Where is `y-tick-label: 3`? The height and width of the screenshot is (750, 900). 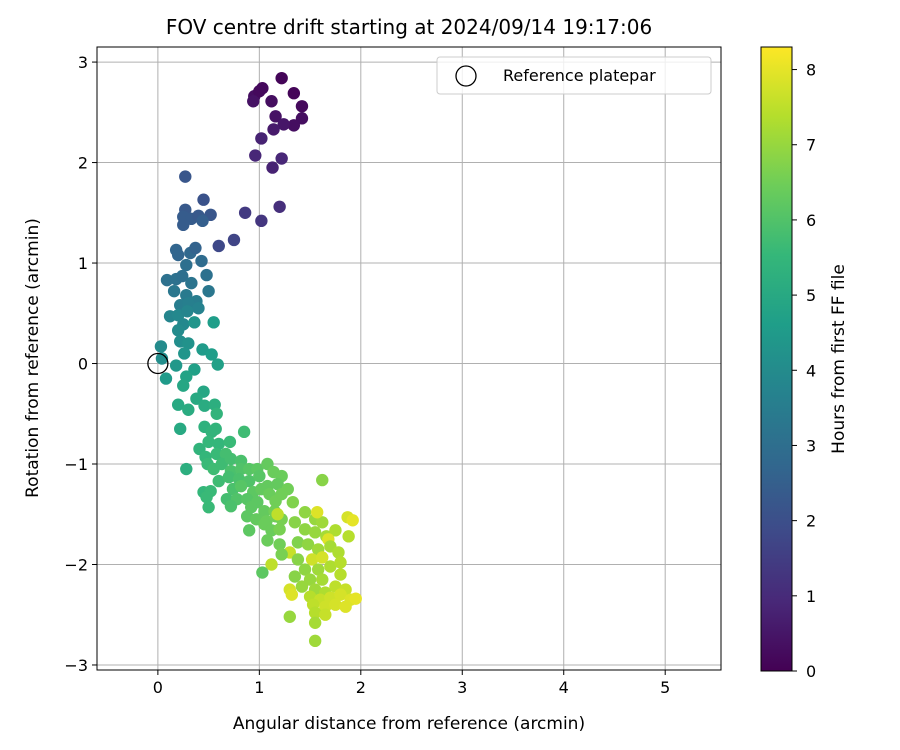
y-tick-label: 3 is located at coordinates (83, 62).